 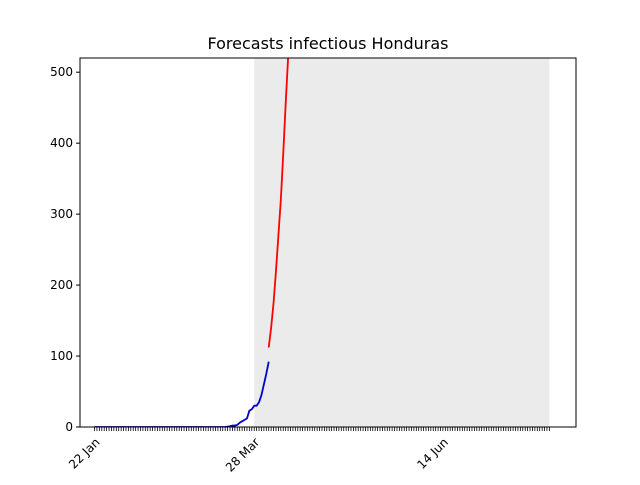 I want to click on y-tick-label: 400, so click(x=61, y=143).